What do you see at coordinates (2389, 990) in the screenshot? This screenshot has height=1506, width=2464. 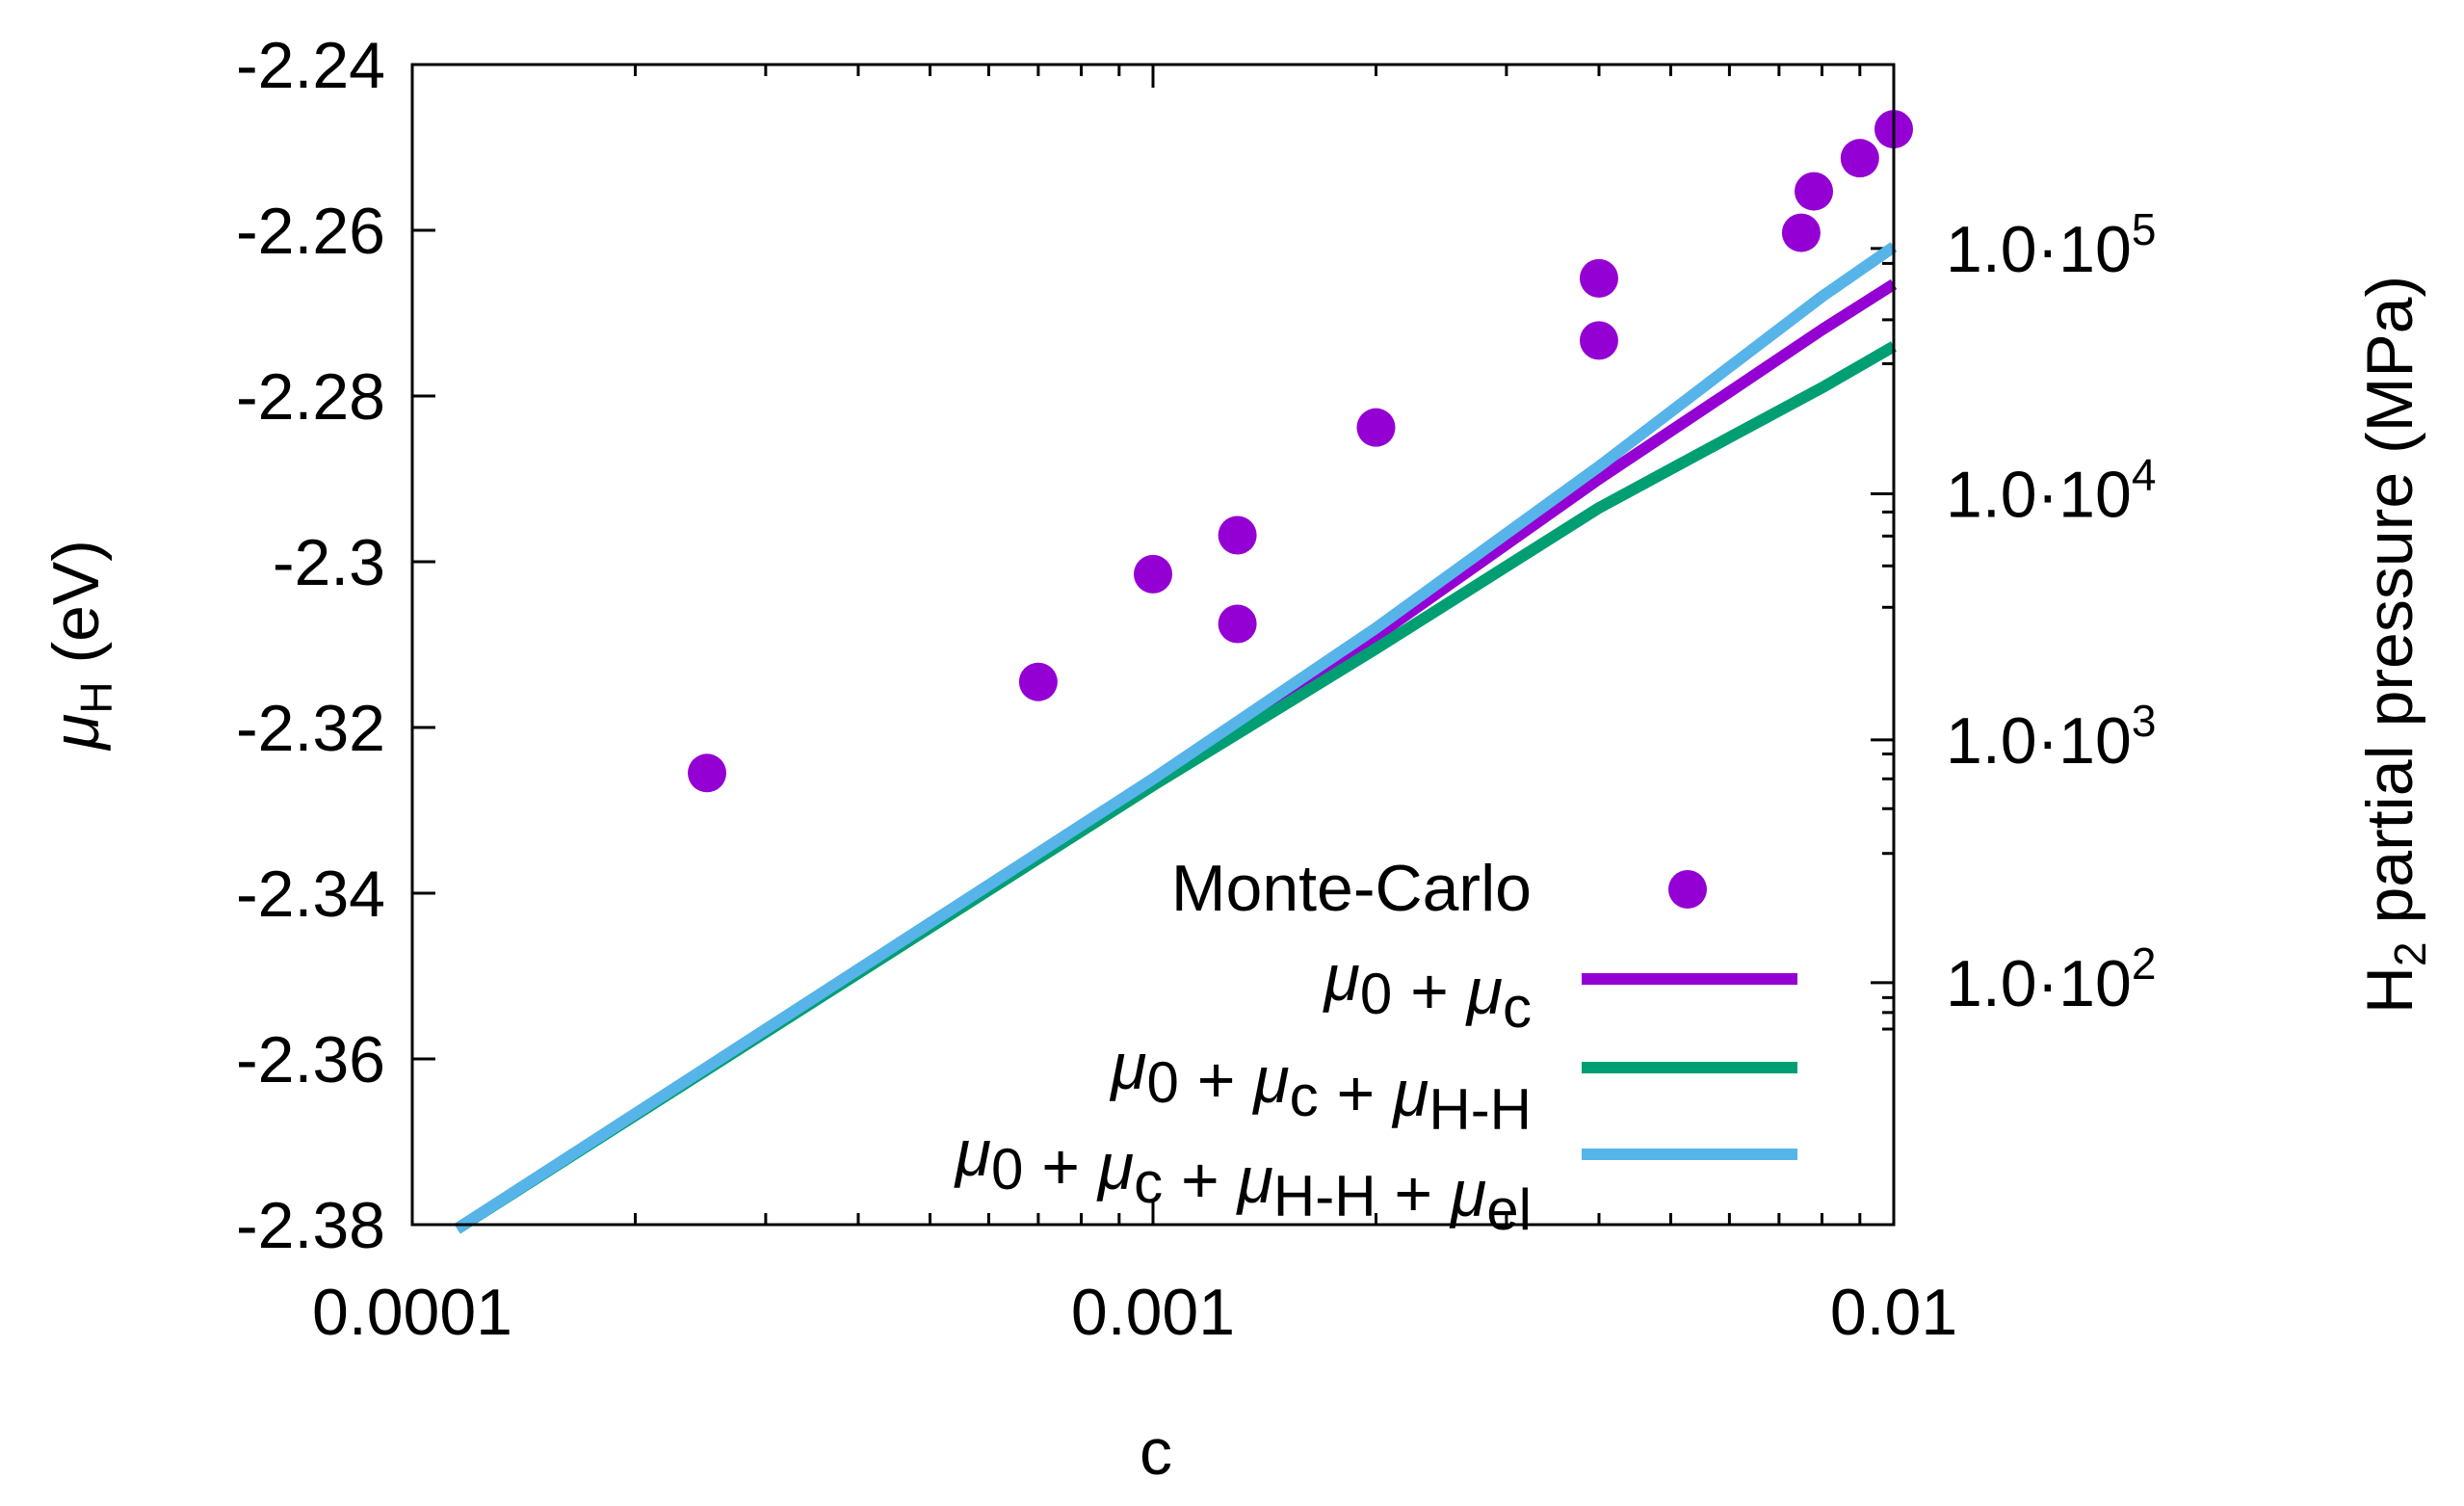 I see `y2-axis-title-prefix: H` at bounding box center [2389, 990].